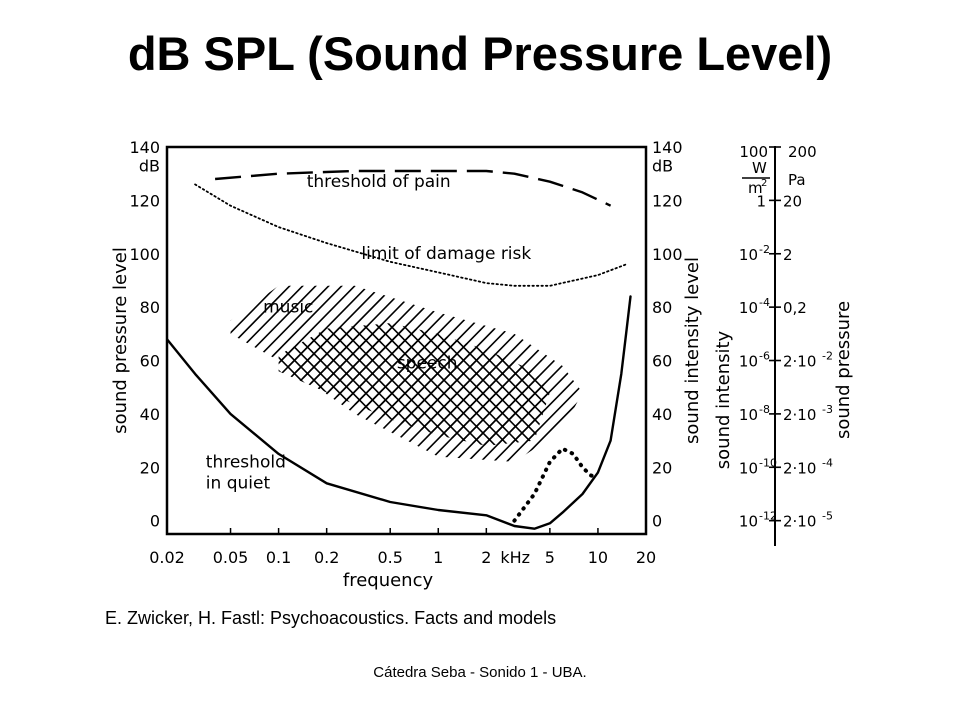 This screenshot has height=720, width=960. I want to click on y-tick-label-right: 140, so click(667, 147).